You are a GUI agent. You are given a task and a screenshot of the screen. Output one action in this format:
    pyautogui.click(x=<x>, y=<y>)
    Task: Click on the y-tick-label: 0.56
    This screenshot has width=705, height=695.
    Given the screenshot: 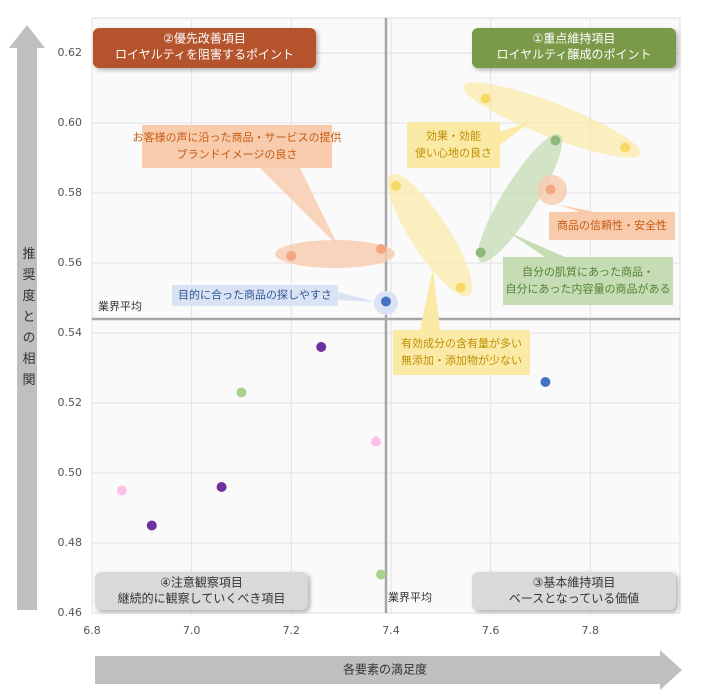 What is the action you would take?
    pyautogui.click(x=70, y=262)
    